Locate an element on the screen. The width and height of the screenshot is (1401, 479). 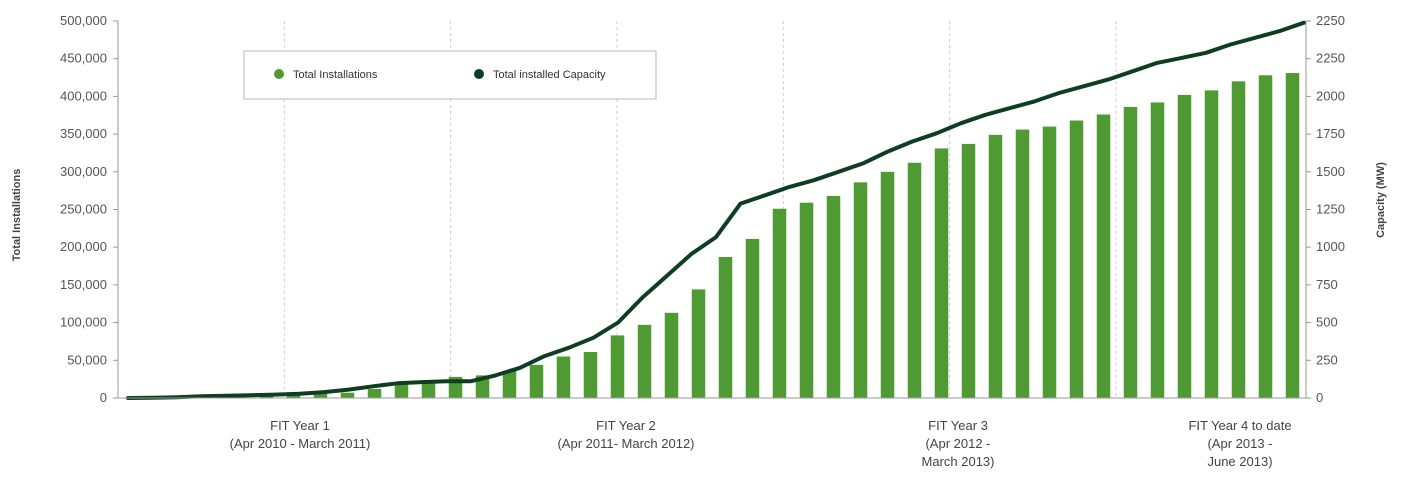
y2-tick-label: 750 is located at coordinates (1327, 284).